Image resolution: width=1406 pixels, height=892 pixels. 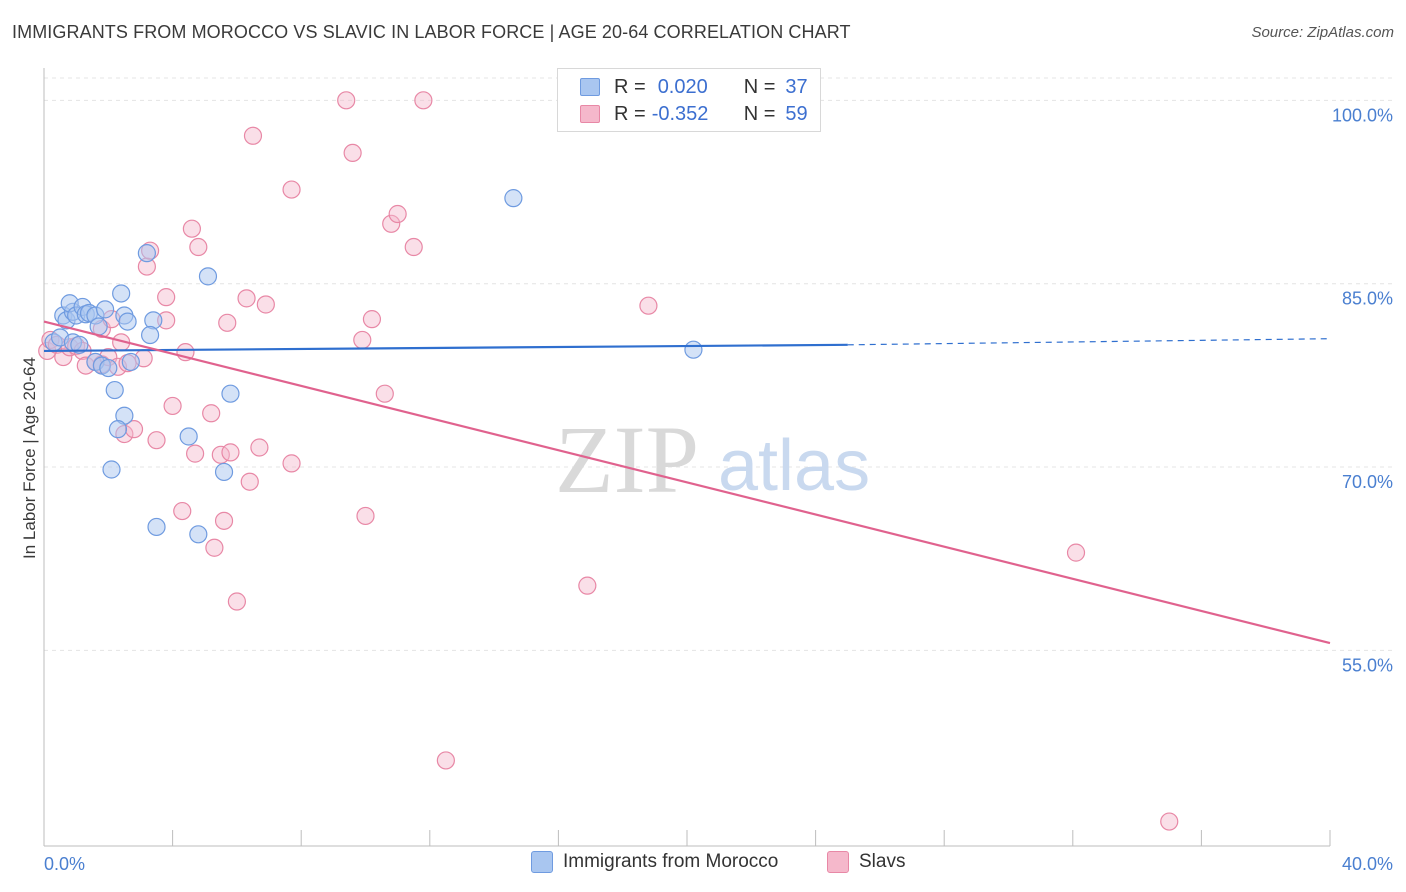 I want to click on y-tick-label: 55.0%, so click(x=1367, y=665).